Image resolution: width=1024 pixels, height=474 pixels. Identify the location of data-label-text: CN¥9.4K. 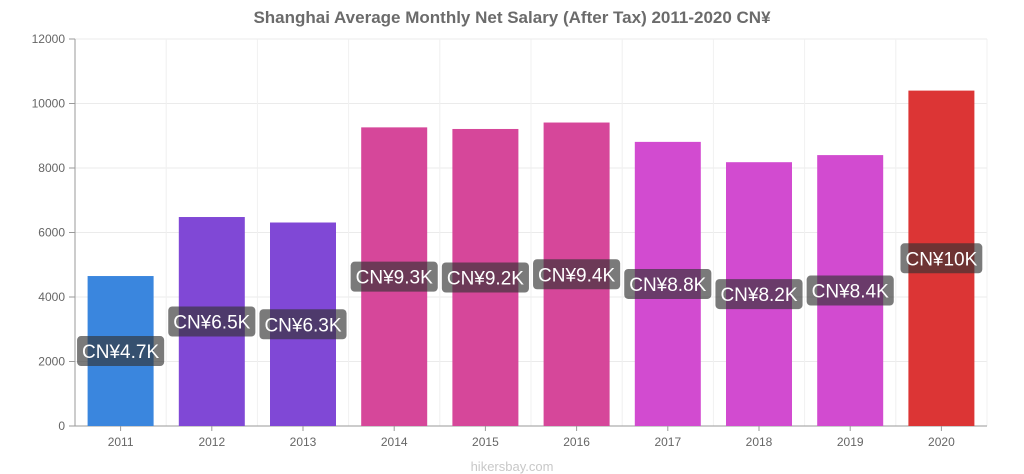
(576, 275).